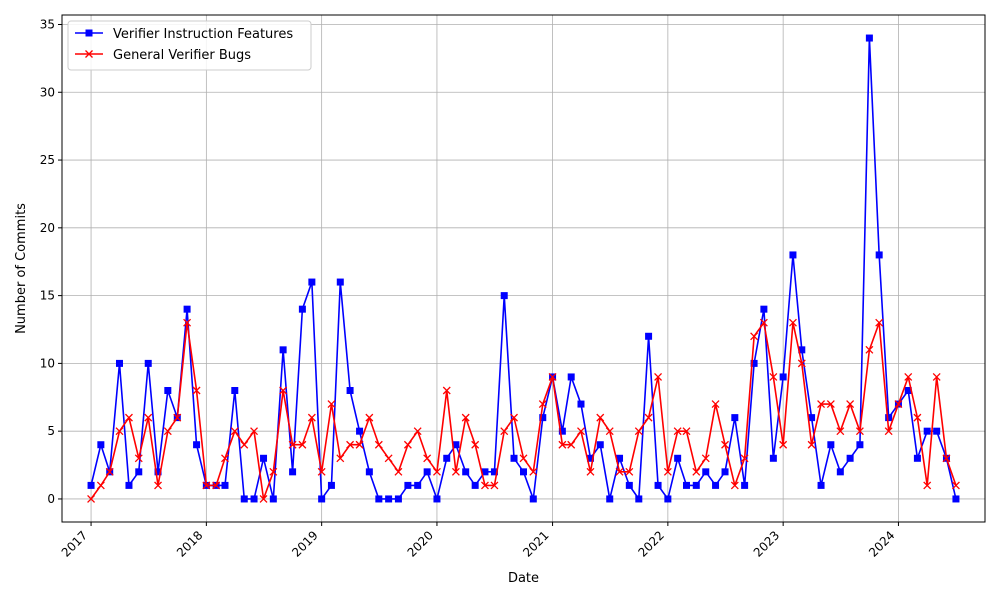 The image size is (1000, 600). I want to click on legend-label-general-verifier-bugs: General Verifier Bugs, so click(182, 55).